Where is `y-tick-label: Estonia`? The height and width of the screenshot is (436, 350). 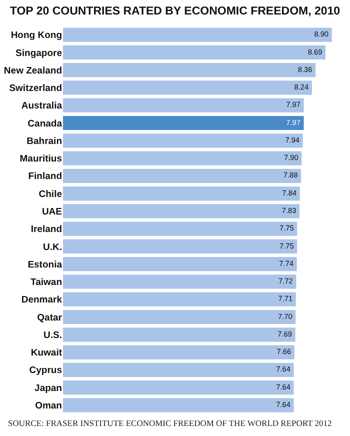
y-tick-label: Estonia is located at coordinates (45, 264).